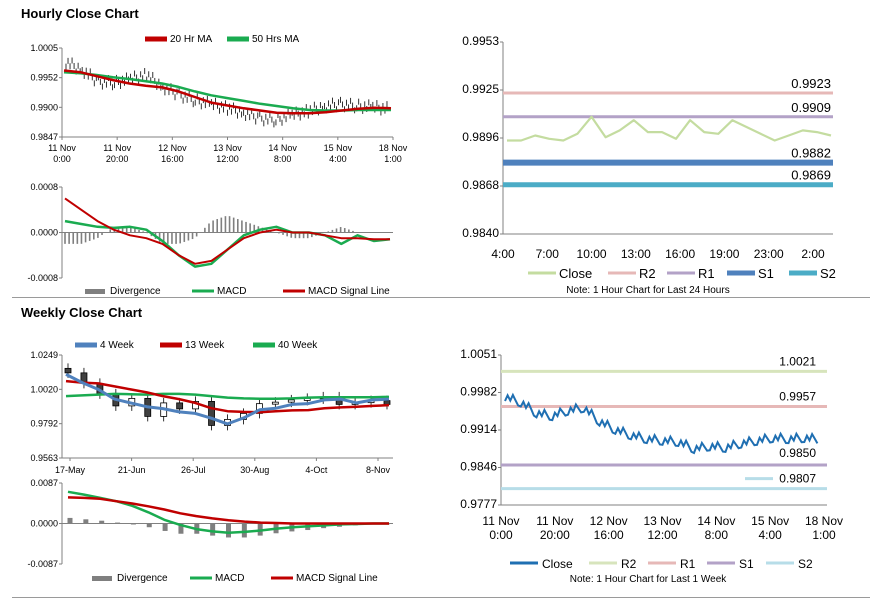 The image size is (873, 601). Describe the element at coordinates (102, 578) in the screenshot. I see `weekly-legend-divergence-swatch` at that location.